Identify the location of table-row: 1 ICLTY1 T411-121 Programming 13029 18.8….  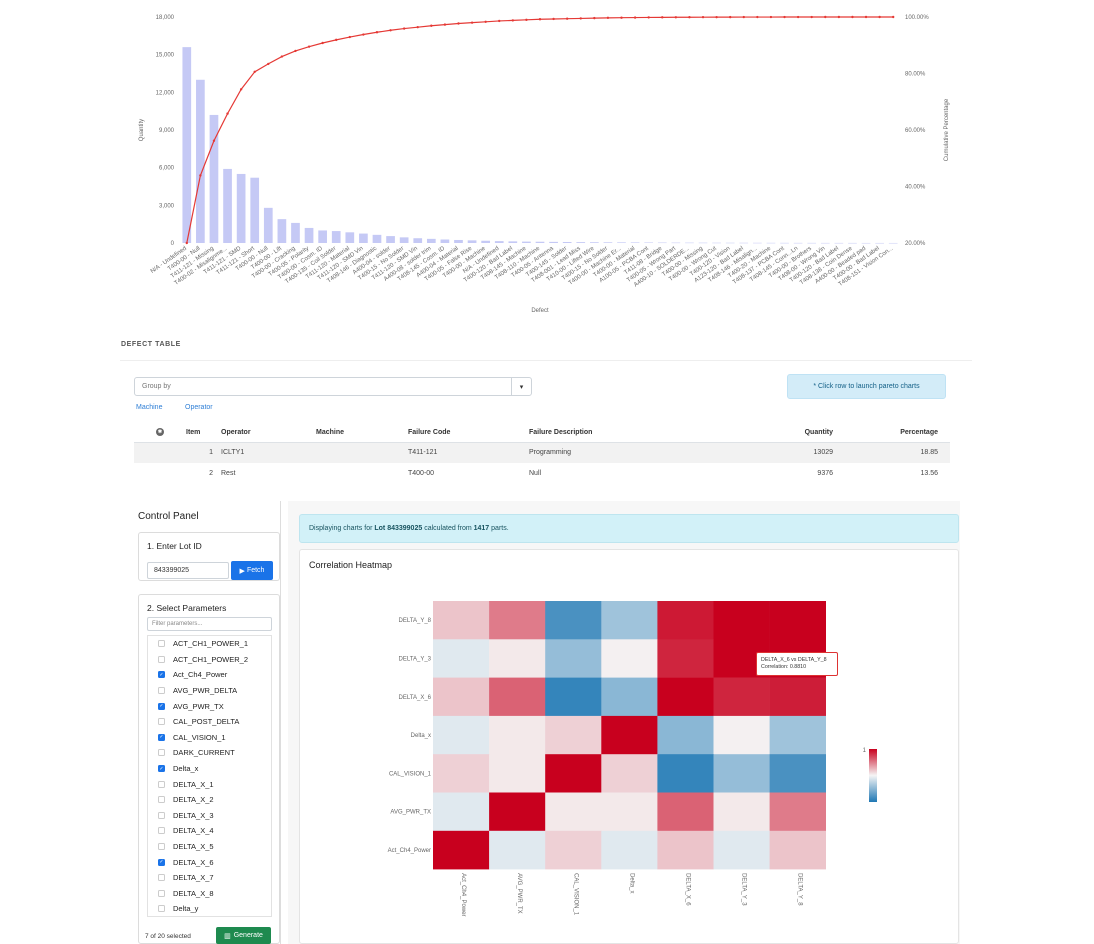
(542, 452).